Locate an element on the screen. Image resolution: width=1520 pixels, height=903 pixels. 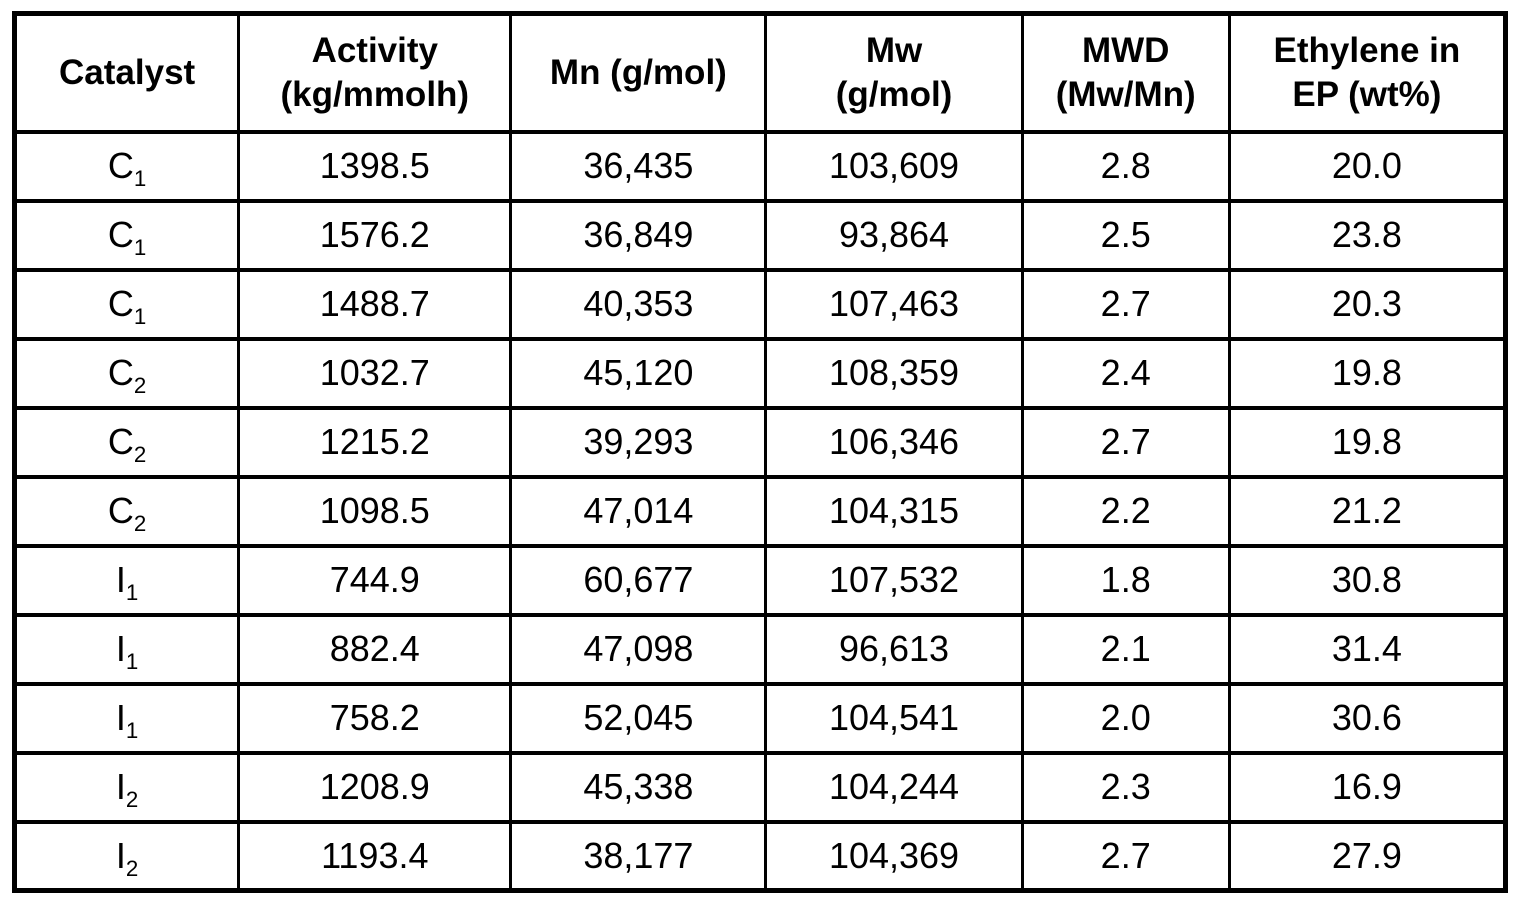
cell-ethylene: 20.0 is located at coordinates (1367, 166).